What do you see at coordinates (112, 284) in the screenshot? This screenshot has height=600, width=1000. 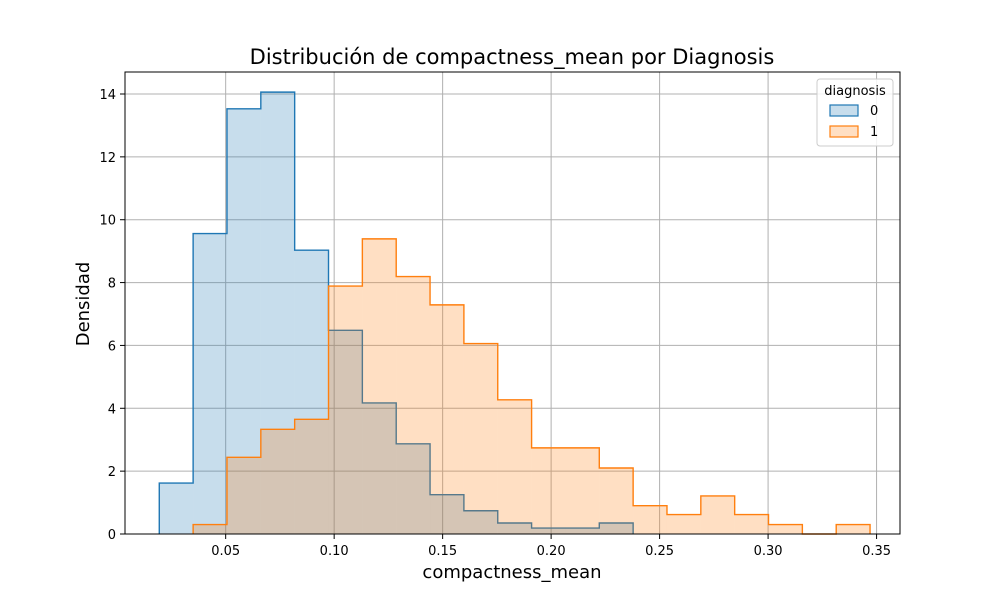 I see `y-tick-label: 8` at bounding box center [112, 284].